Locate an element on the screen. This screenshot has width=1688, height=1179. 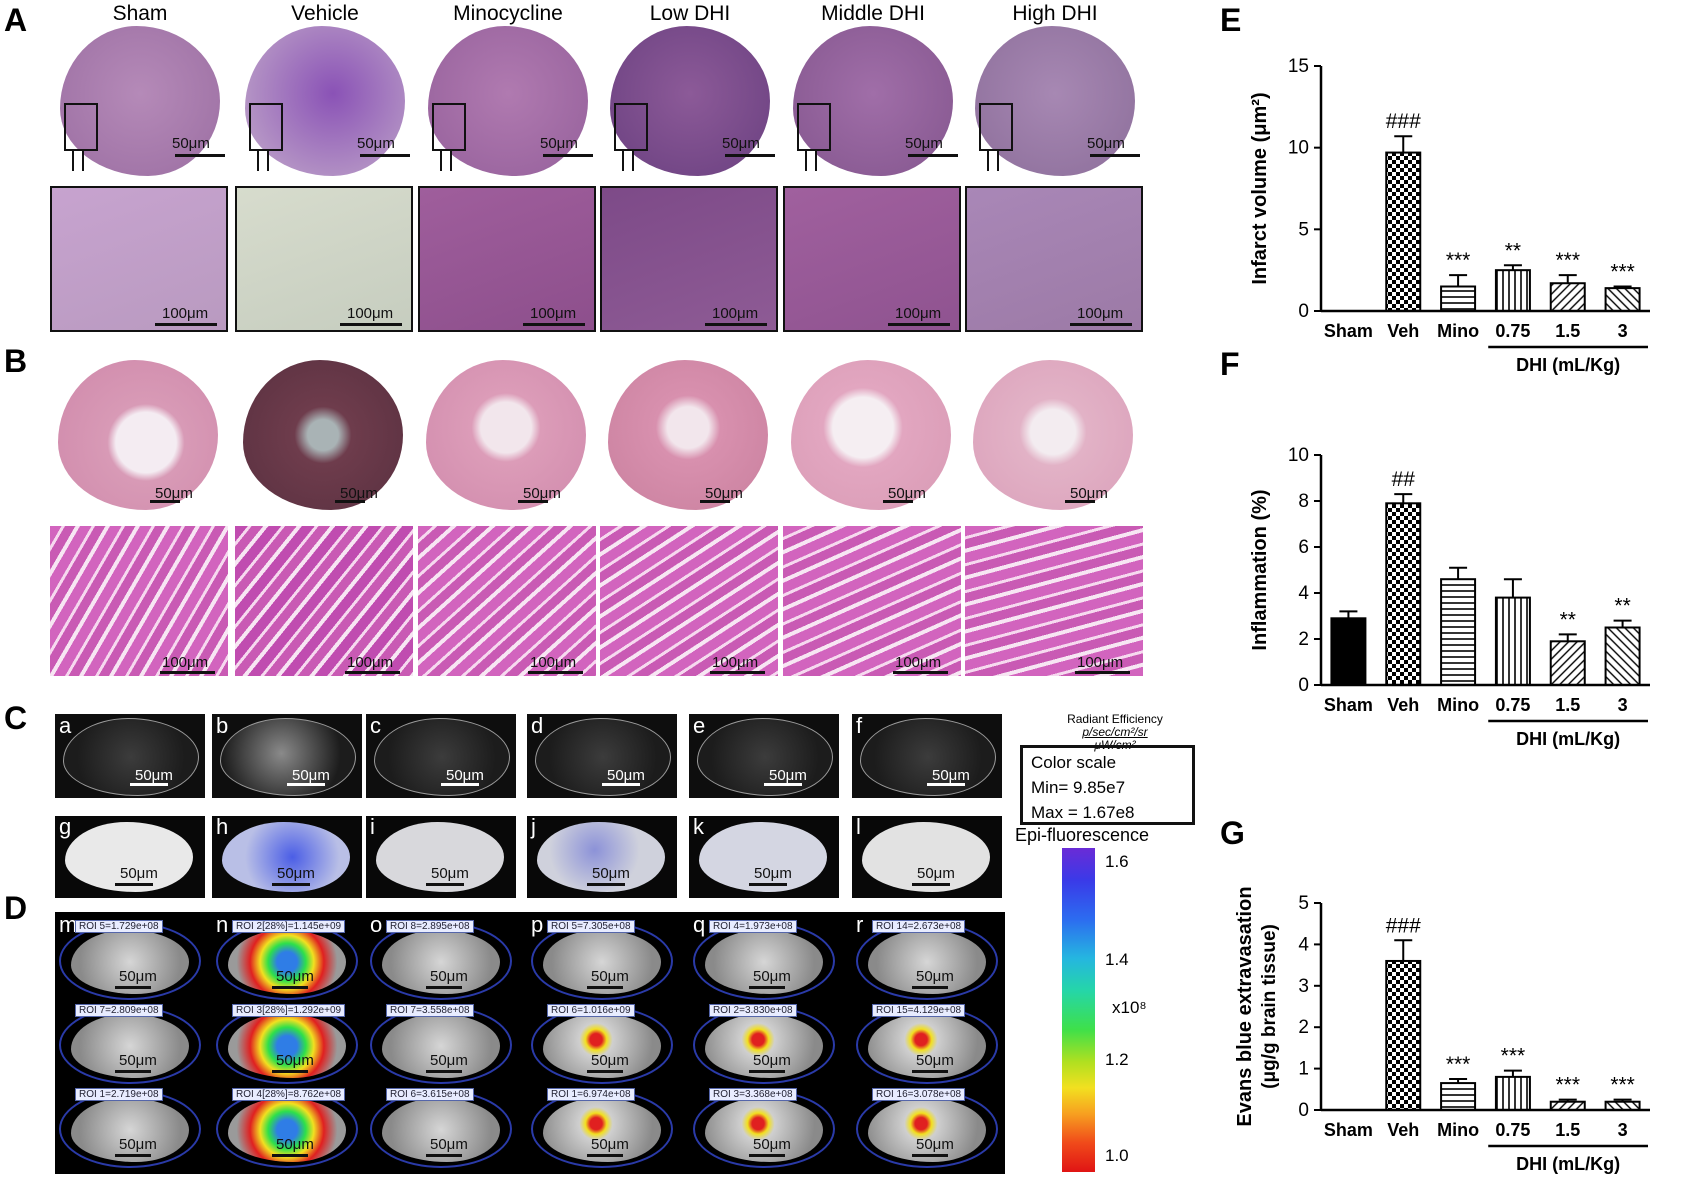
mri-sub-letter-2: c is located at coordinates (375, 725).